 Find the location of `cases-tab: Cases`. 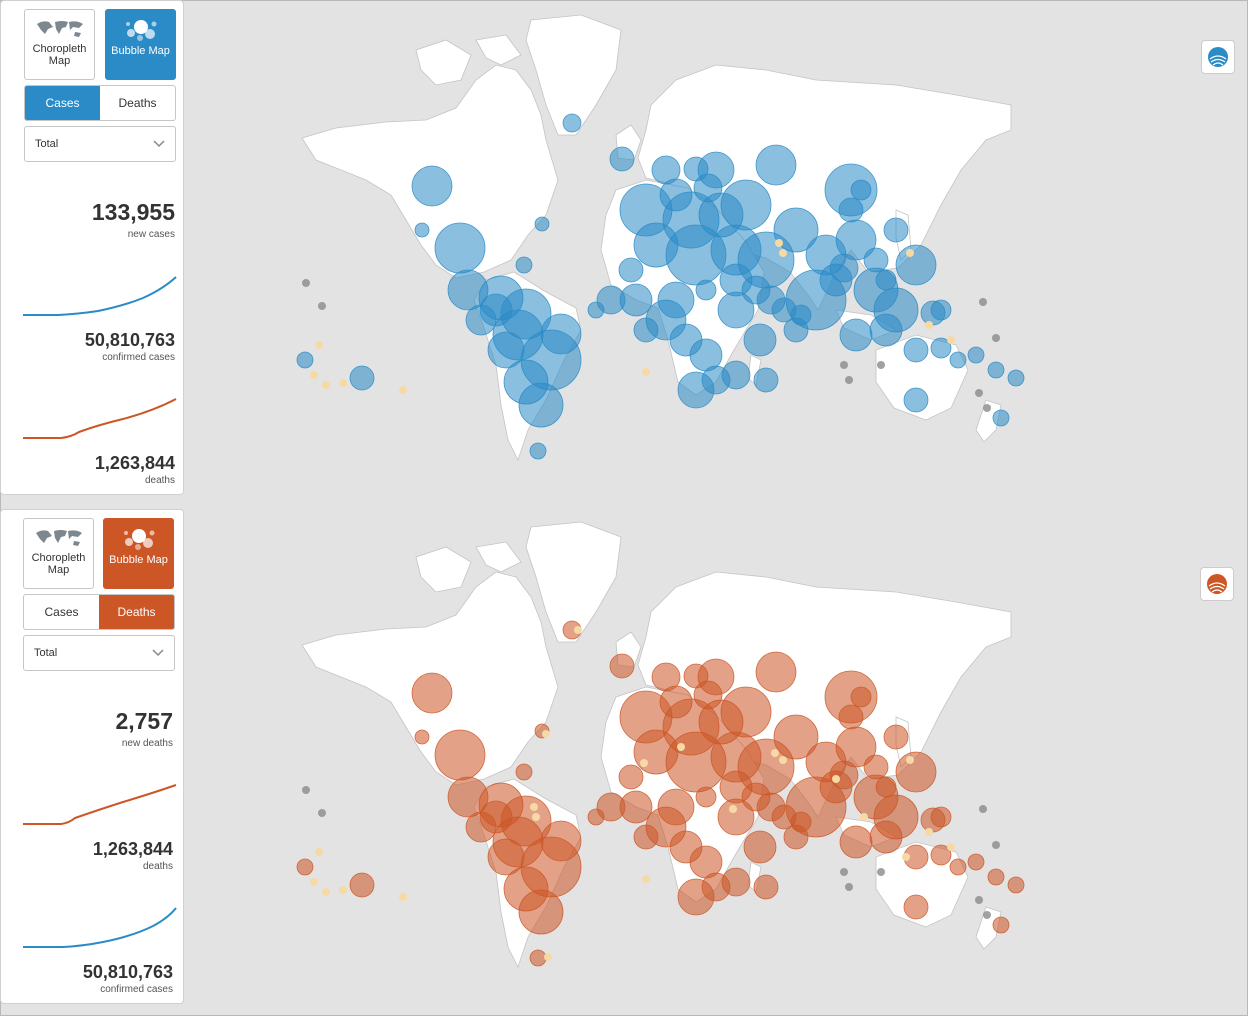

cases-tab: Cases is located at coordinates (61, 612).